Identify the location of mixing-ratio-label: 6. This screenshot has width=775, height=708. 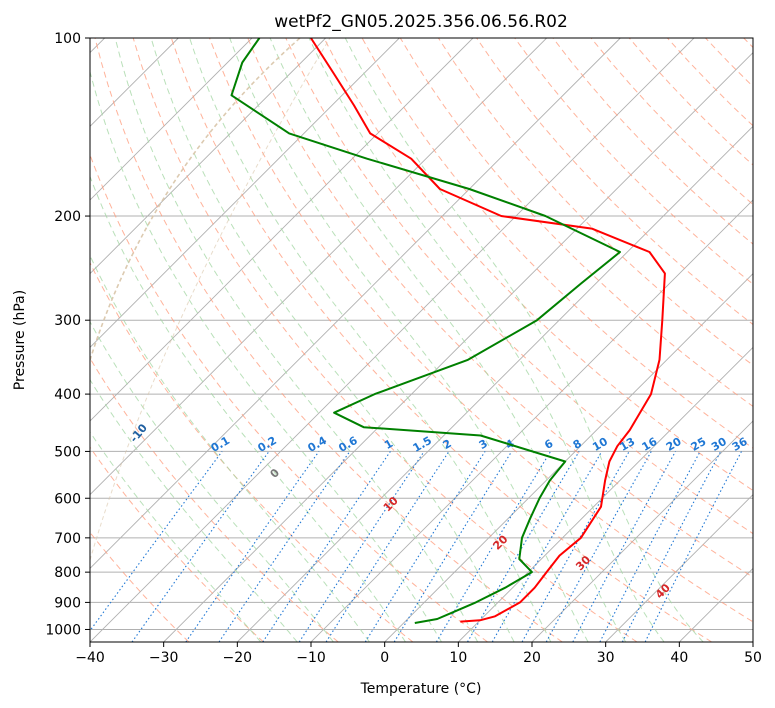
(548, 444).